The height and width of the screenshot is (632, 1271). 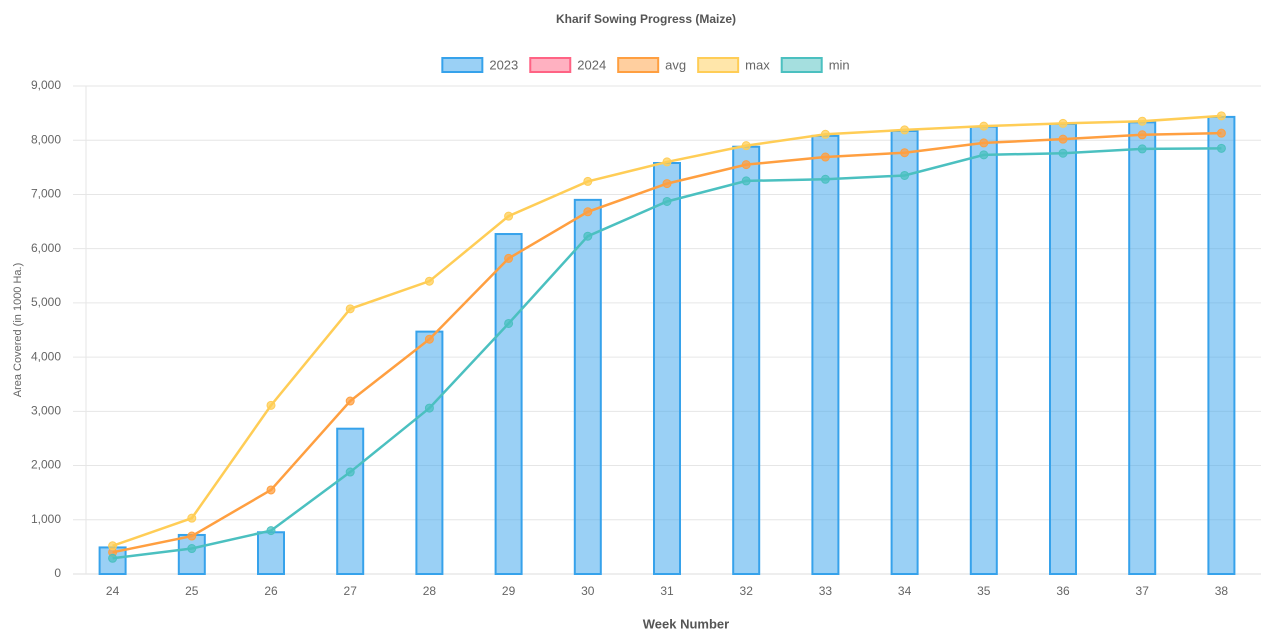 What do you see at coordinates (984, 591) in the screenshot?
I see `x-tick-label: 35` at bounding box center [984, 591].